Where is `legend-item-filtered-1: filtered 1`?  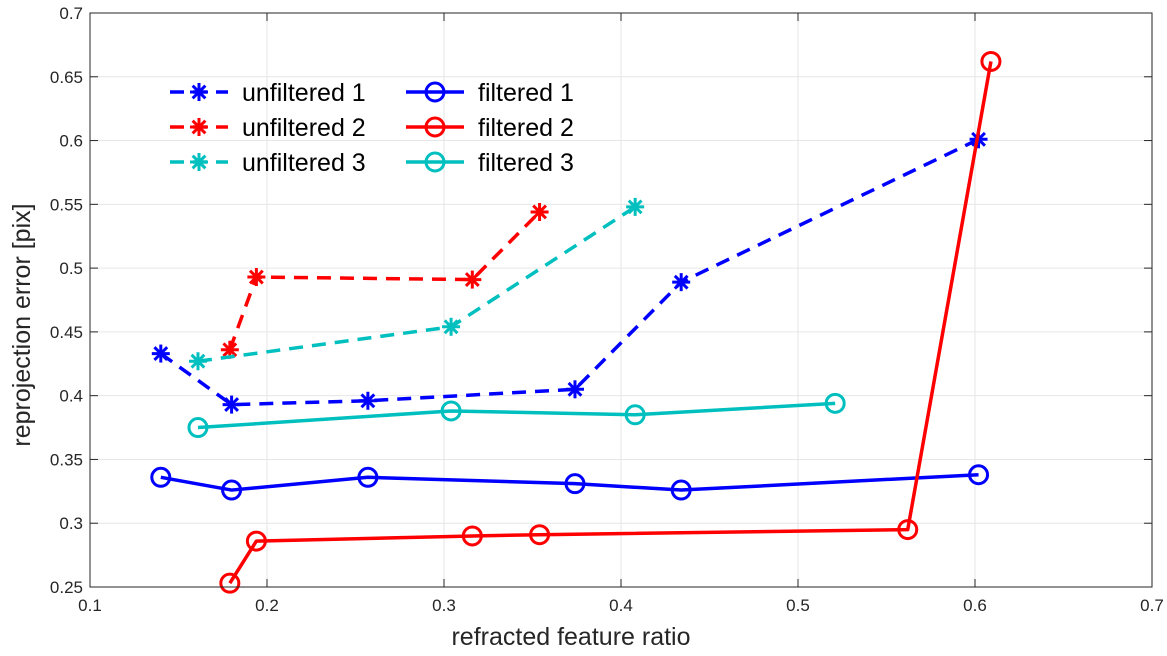 legend-item-filtered-1: filtered 1 is located at coordinates (490, 93).